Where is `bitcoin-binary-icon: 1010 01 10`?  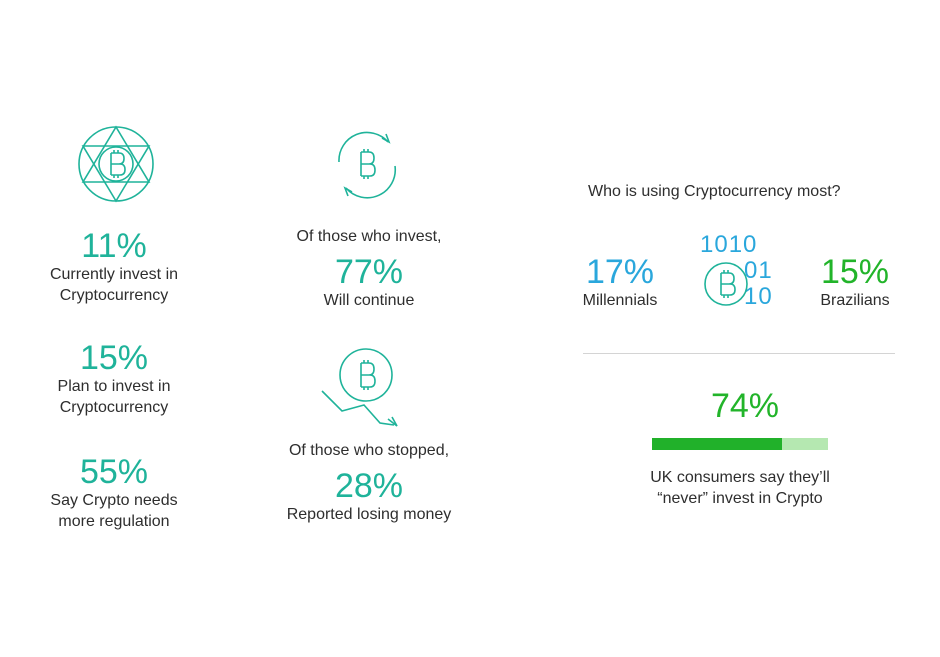 bitcoin-binary-icon: 1010 01 10 is located at coordinates (741, 272).